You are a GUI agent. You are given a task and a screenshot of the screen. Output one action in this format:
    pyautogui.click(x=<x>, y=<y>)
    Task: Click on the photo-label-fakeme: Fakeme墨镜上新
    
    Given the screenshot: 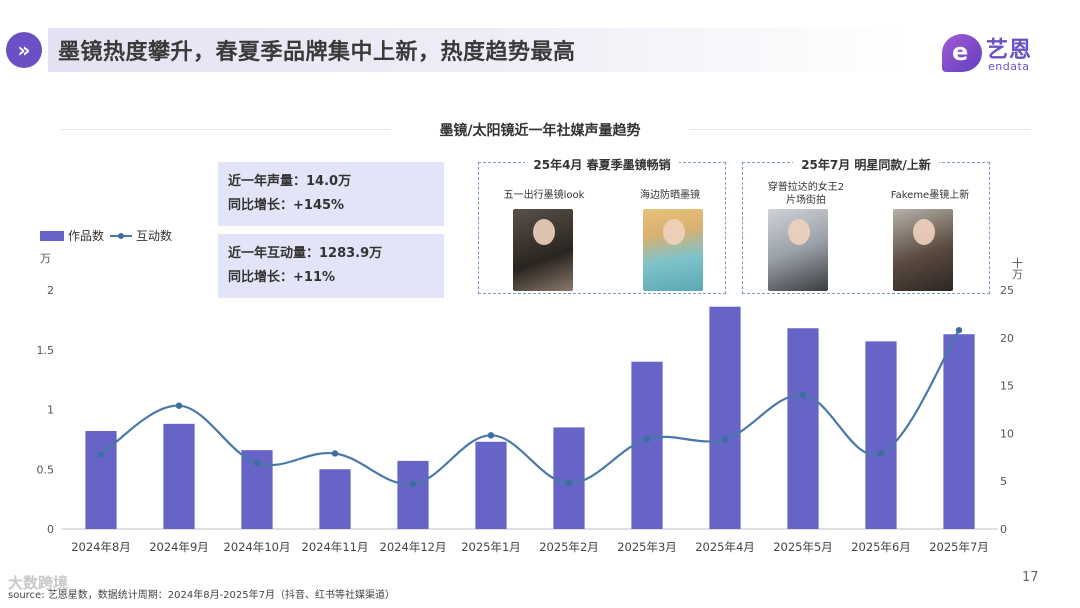 What is the action you would take?
    pyautogui.click(x=930, y=195)
    